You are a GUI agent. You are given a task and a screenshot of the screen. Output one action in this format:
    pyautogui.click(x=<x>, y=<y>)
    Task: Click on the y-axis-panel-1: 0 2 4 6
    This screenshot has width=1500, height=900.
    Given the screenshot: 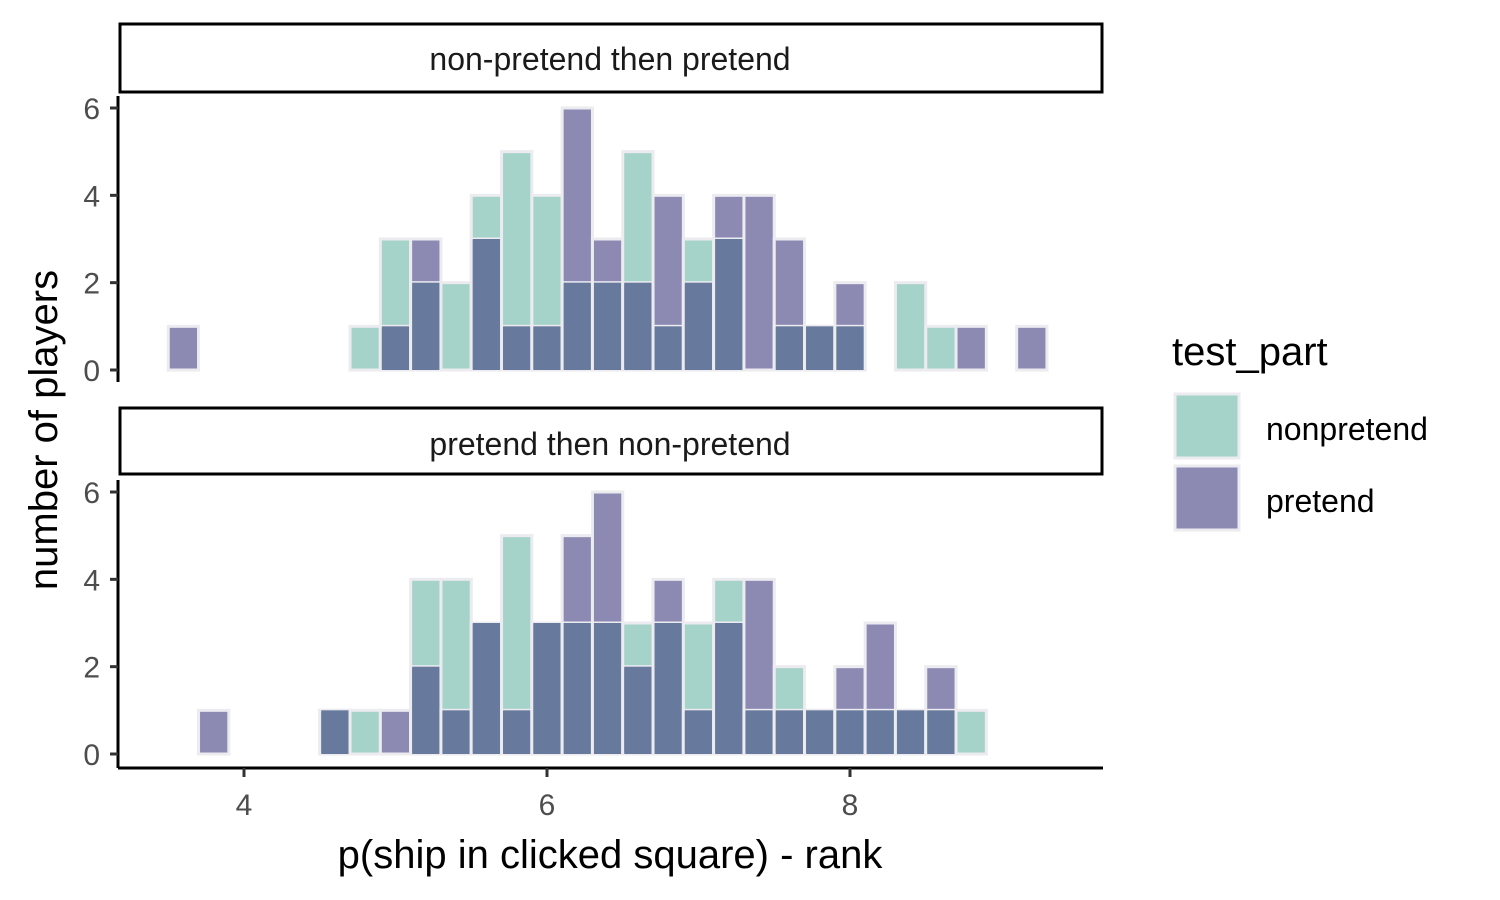 What is the action you would take?
    pyautogui.click(x=101, y=240)
    